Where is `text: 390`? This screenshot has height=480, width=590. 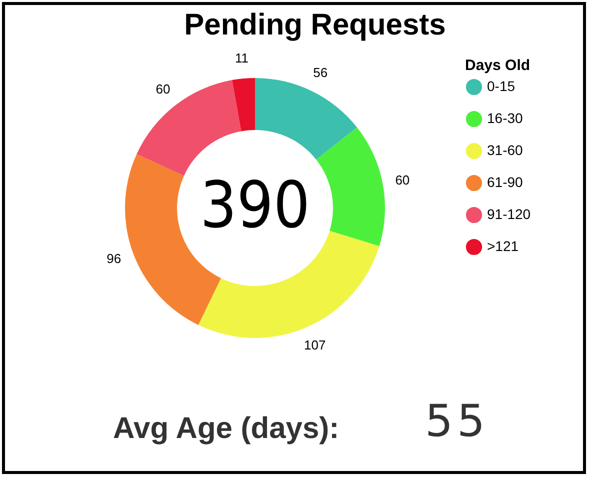
text: 390 is located at coordinates (255, 206).